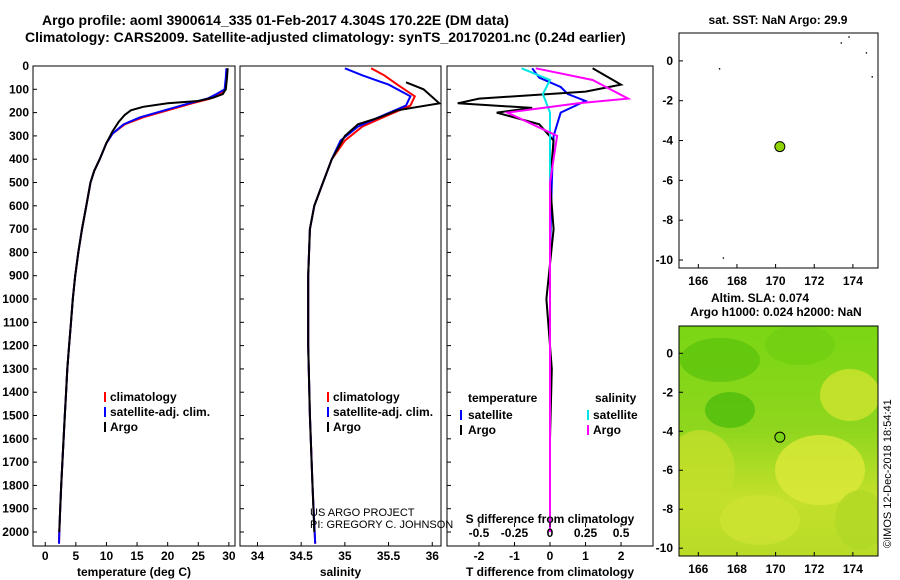 This screenshot has width=900, height=580. I want to click on series-line-s-argo, so click(567, 299).